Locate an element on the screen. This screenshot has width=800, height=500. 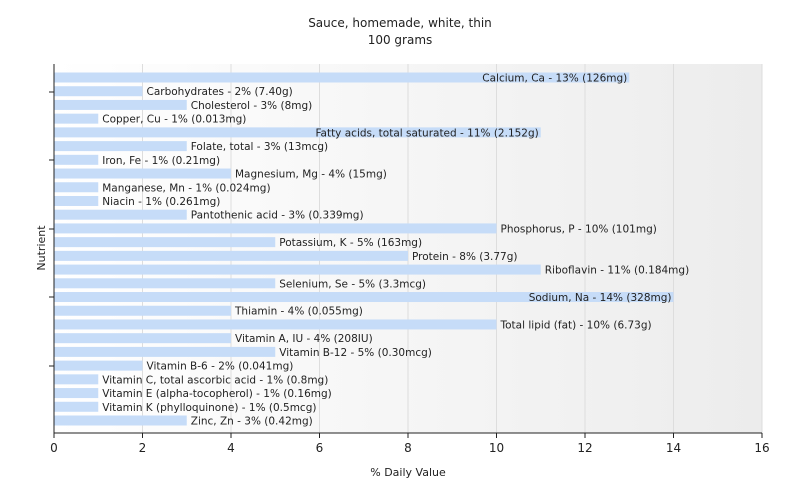
bar-label: Calcium, Ca - 13% (126mg) is located at coordinates (554, 79).